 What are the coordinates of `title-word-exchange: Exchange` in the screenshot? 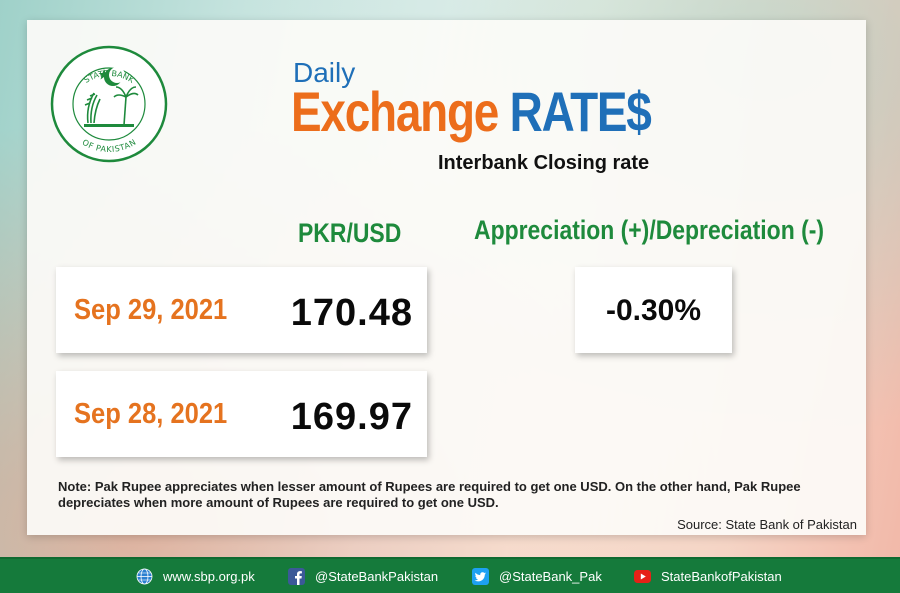 It's located at (395, 111).